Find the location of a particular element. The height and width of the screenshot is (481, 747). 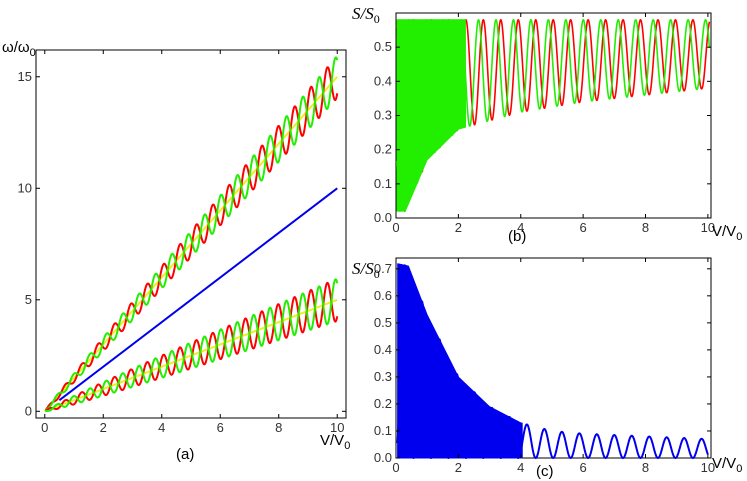

panel-b-ytick-label: 0.4 is located at coordinates (383, 80).